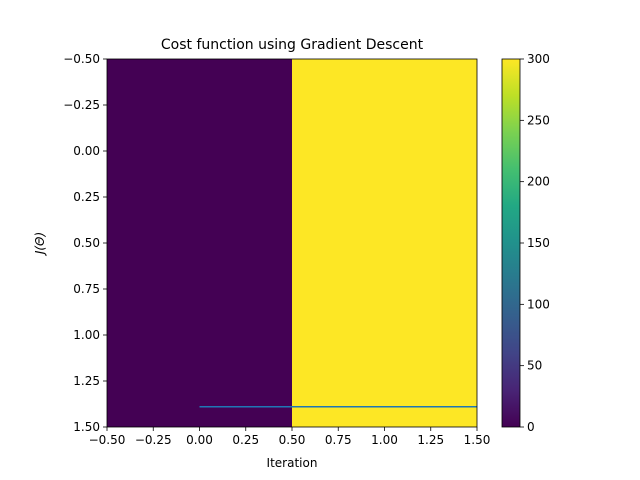 This screenshot has height=480, width=640. Describe the element at coordinates (538, 59) in the screenshot. I see `colorbar-tick-label: 300` at that location.